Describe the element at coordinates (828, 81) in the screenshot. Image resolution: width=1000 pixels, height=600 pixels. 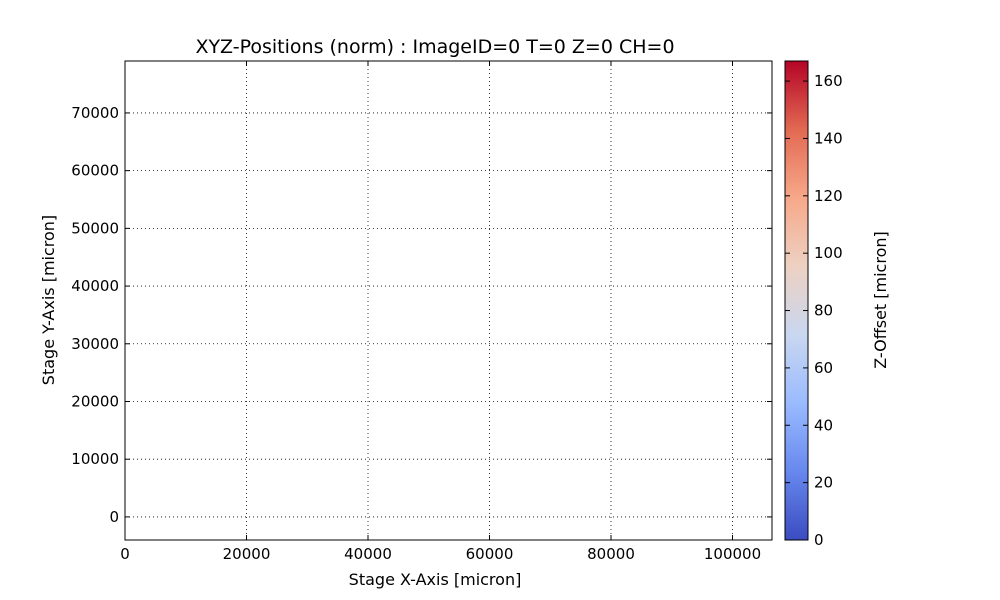
I see `colorbar-tick-label: 160` at that location.